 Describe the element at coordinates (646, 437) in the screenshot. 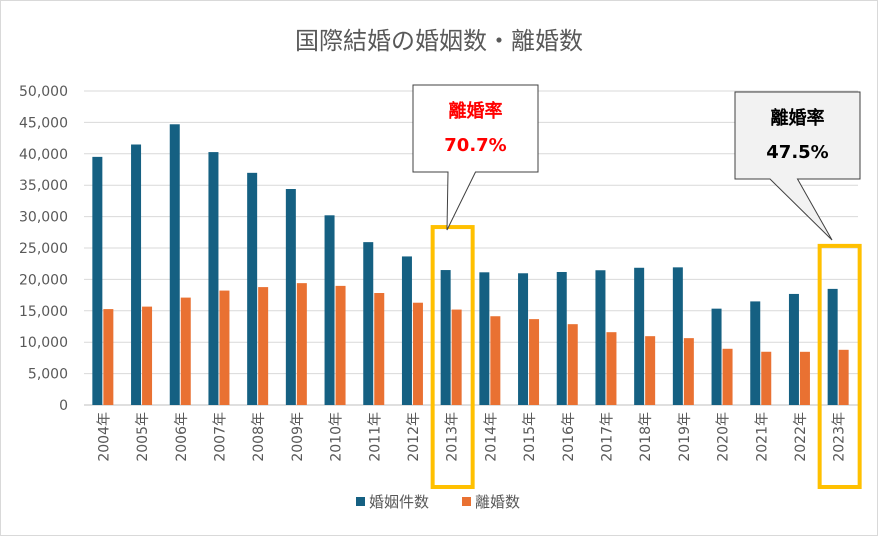

I see `x-tick-label: 2018年` at that location.